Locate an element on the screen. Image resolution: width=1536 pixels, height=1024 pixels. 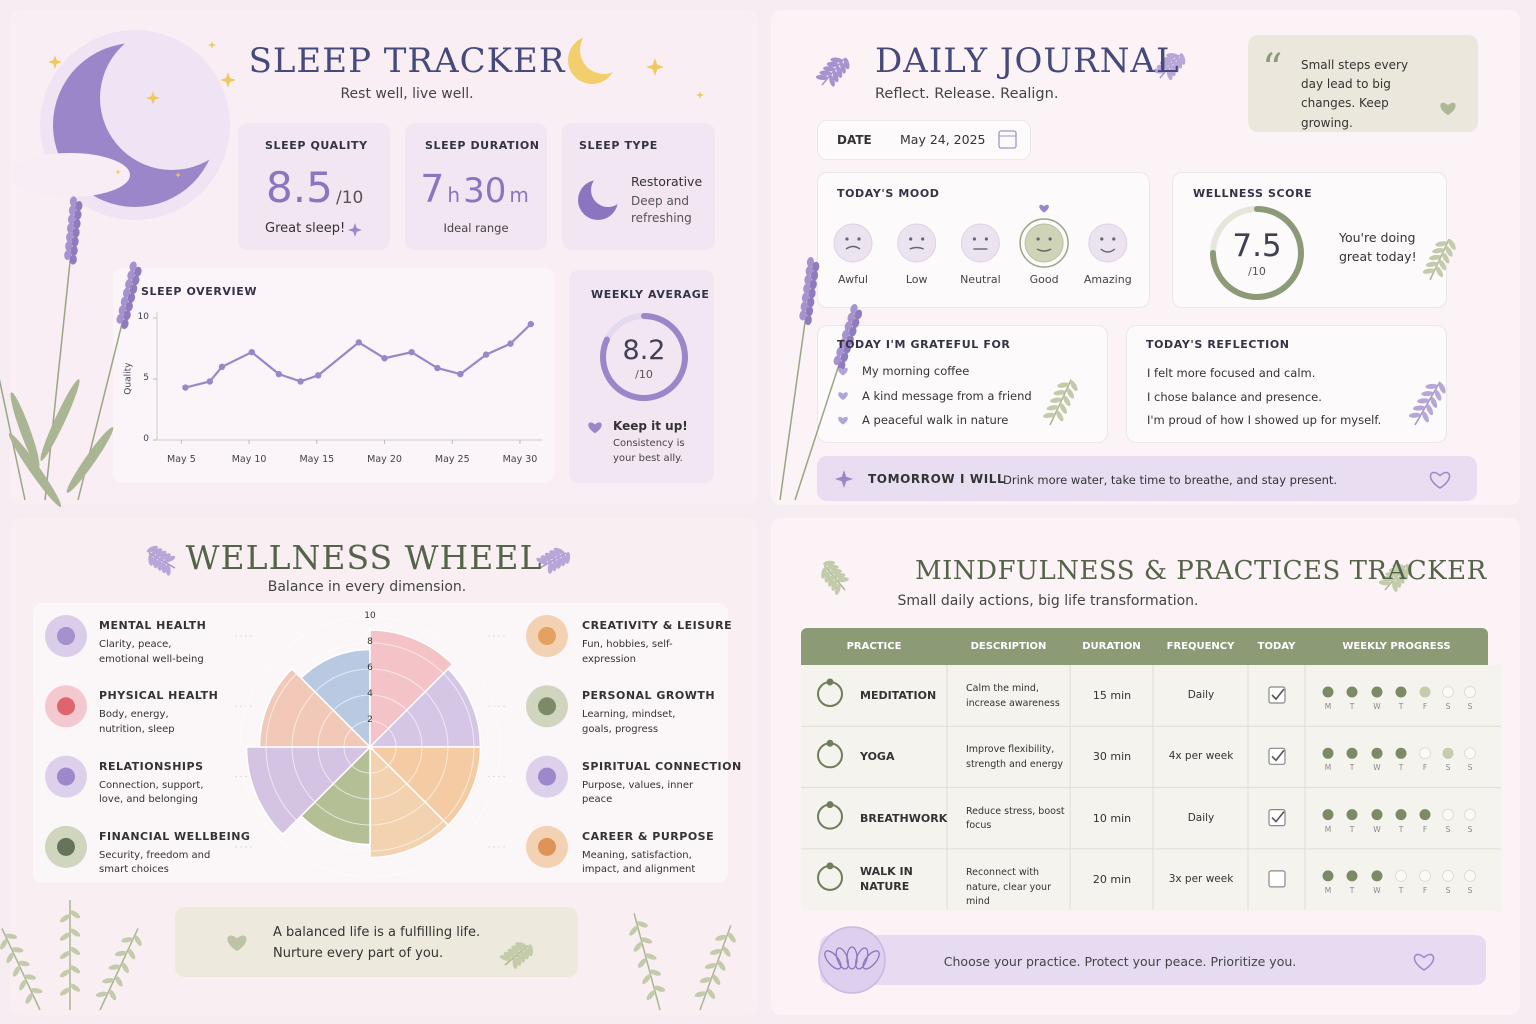
type-note: Deep and refreshing is located at coordinates (661, 210).